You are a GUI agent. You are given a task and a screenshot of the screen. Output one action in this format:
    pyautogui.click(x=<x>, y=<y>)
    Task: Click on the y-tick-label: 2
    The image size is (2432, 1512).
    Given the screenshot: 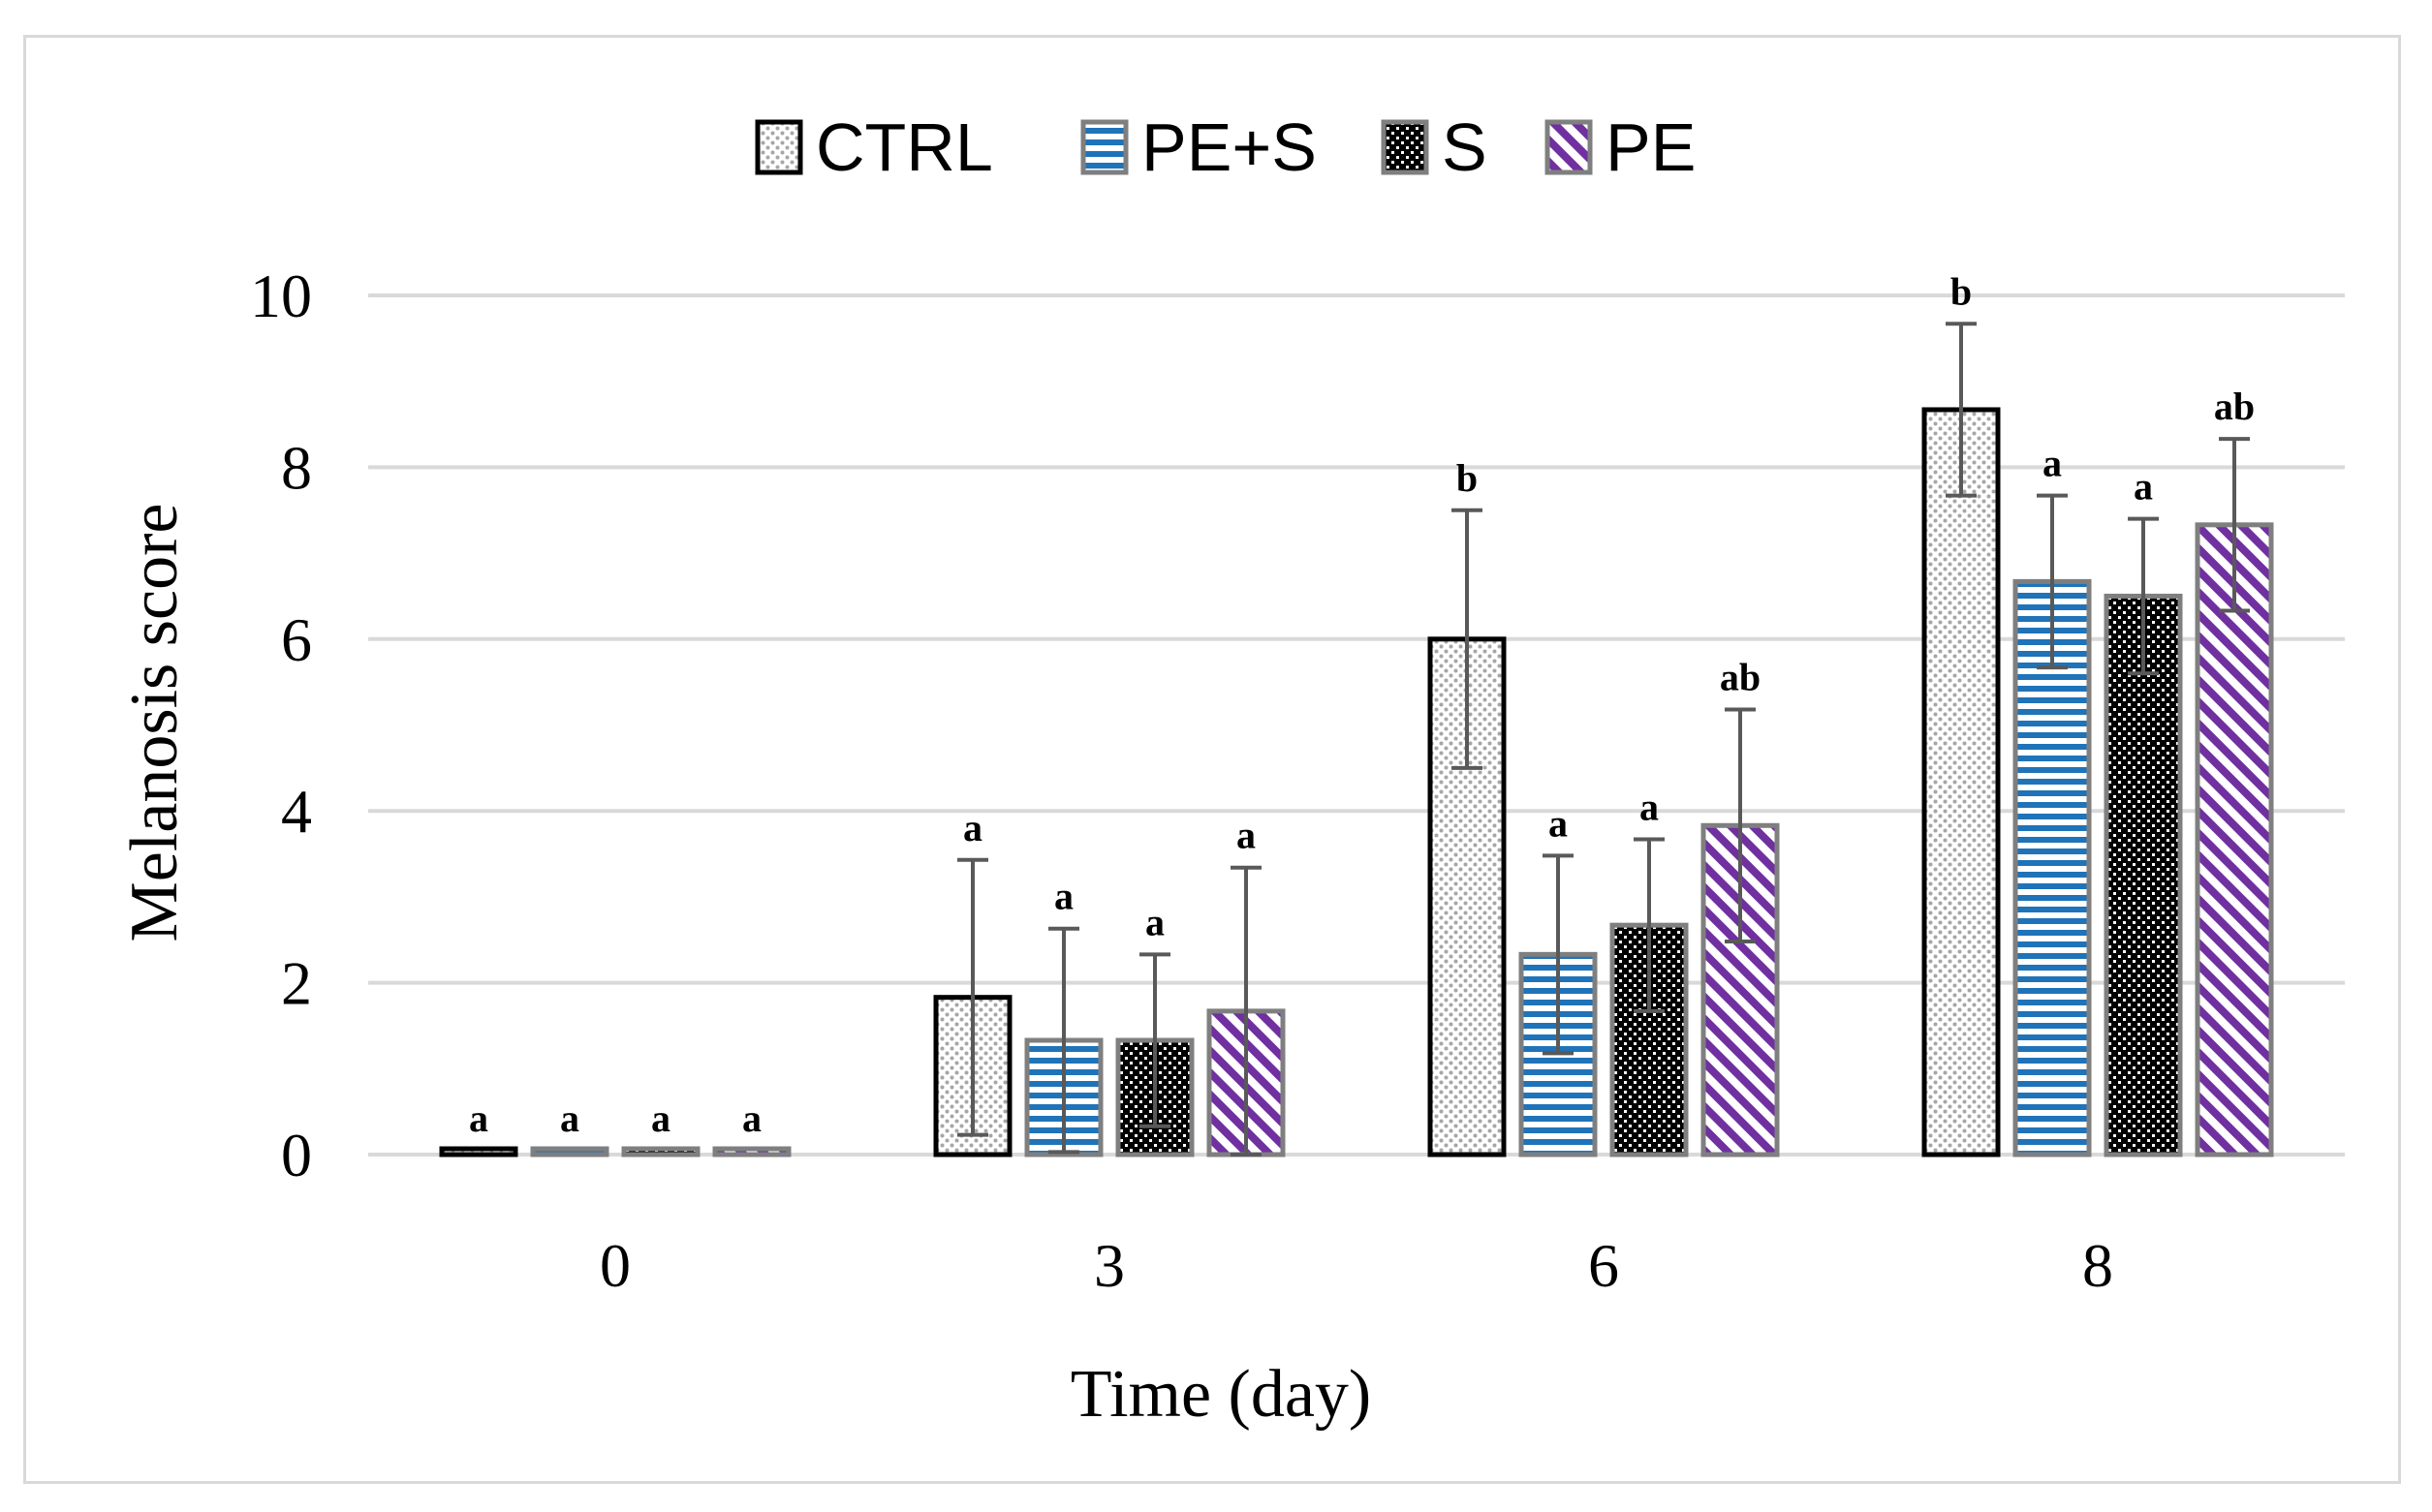 What is the action you would take?
    pyautogui.click(x=297, y=983)
    